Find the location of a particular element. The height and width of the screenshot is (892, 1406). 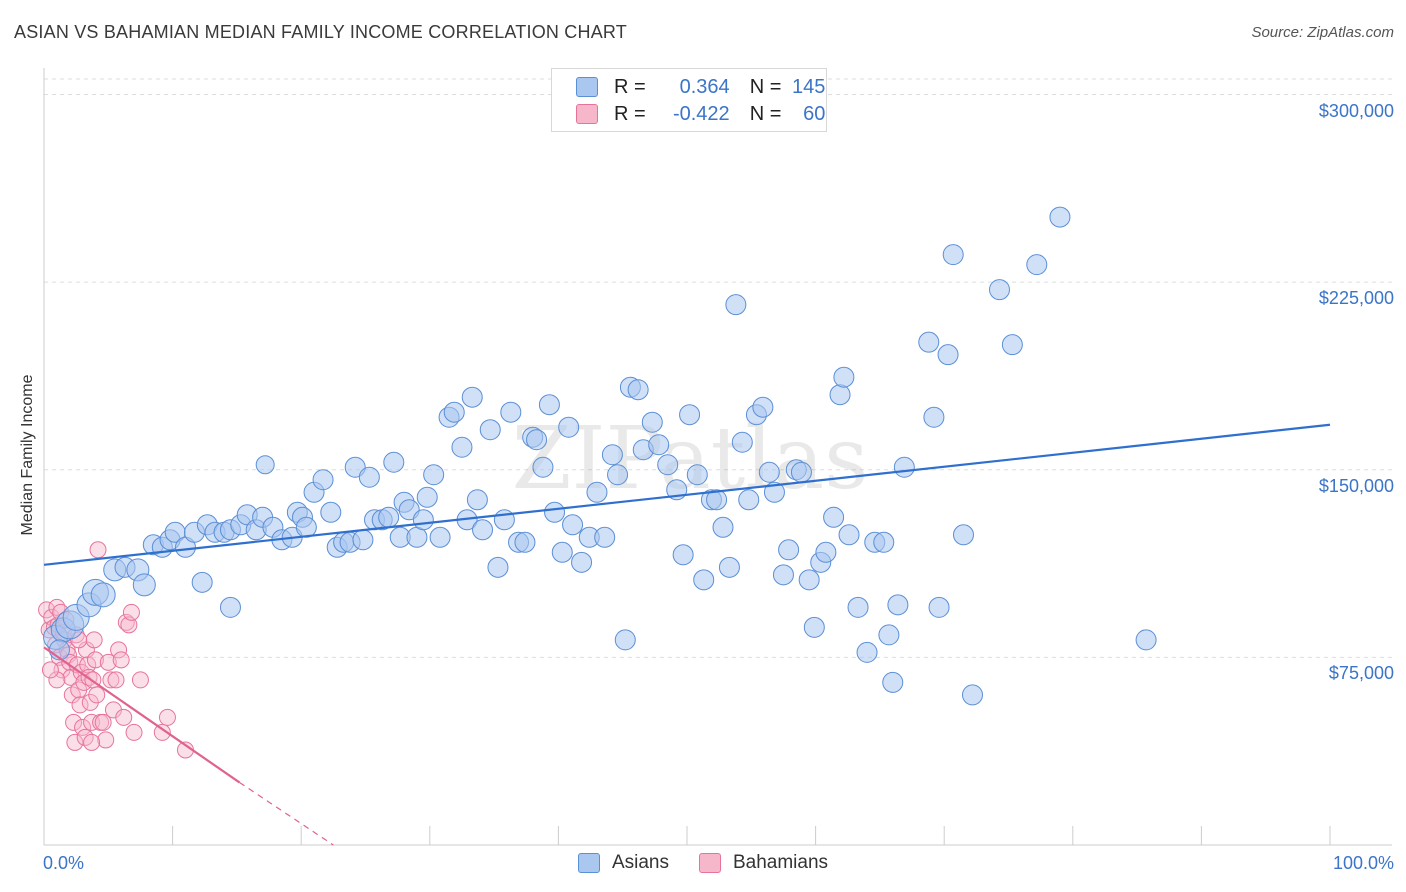

legend-row-asians: R = 0.364 N = 145 is located at coordinates (700, 87).